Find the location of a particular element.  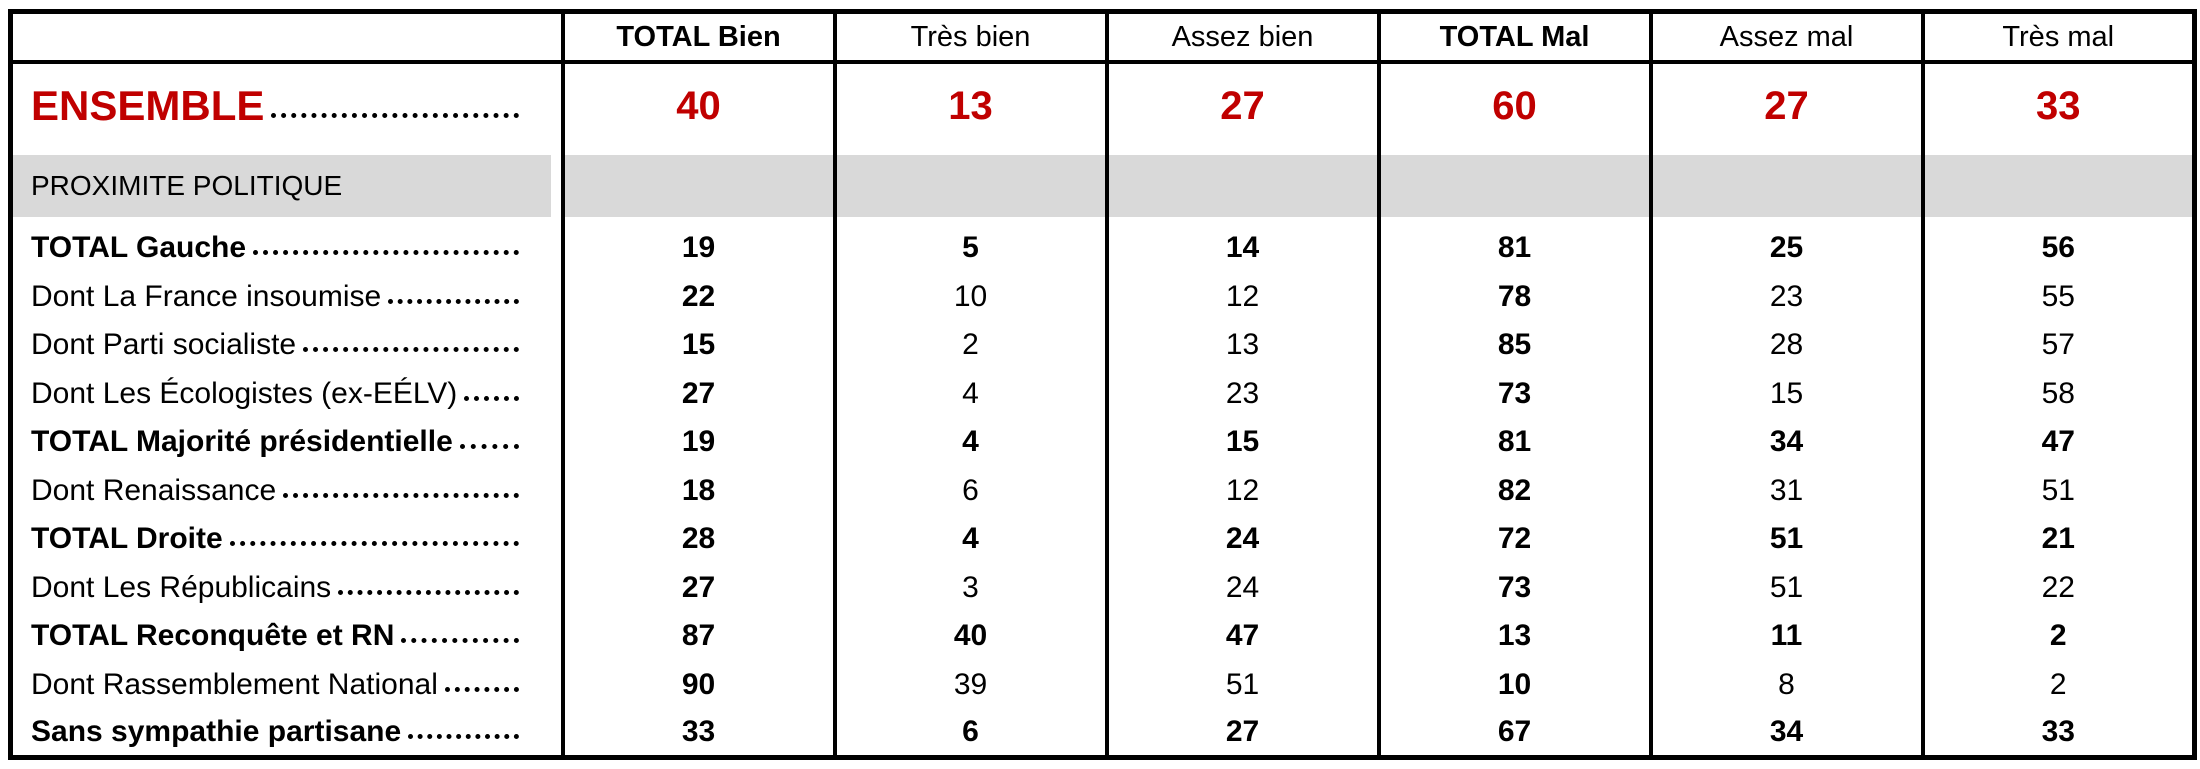

value-cell: 87 is located at coordinates (698, 636).